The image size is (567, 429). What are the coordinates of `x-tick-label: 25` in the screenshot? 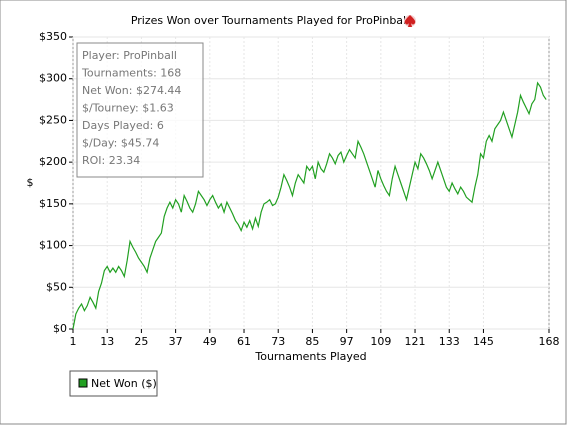 It's located at (141, 341).